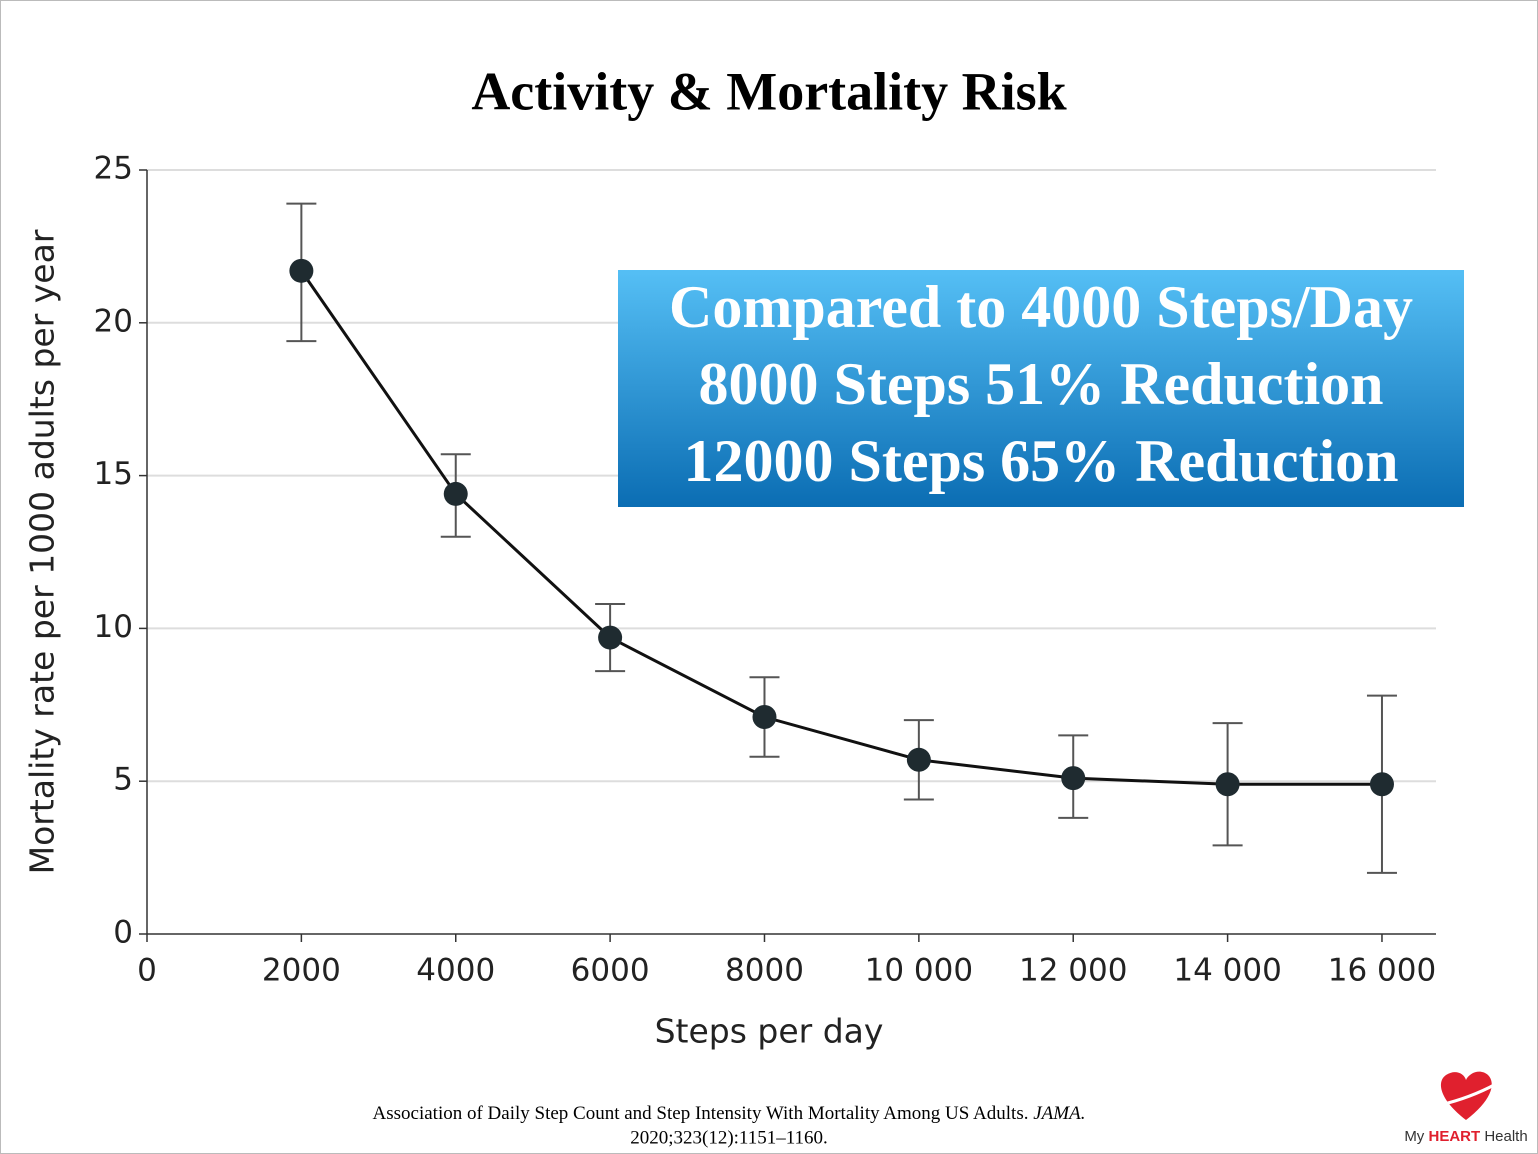 This screenshot has height=1154, width=1538. Describe the element at coordinates (1041, 307) in the screenshot. I see `annotation-line: Compared to 4000 Steps/Day` at that location.